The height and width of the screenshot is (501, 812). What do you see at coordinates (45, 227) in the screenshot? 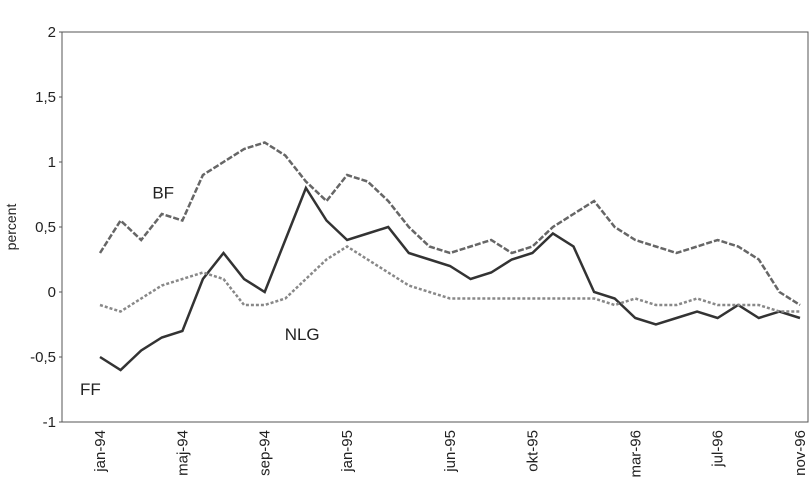
I see `y-tick-label: 0,5` at bounding box center [45, 227].